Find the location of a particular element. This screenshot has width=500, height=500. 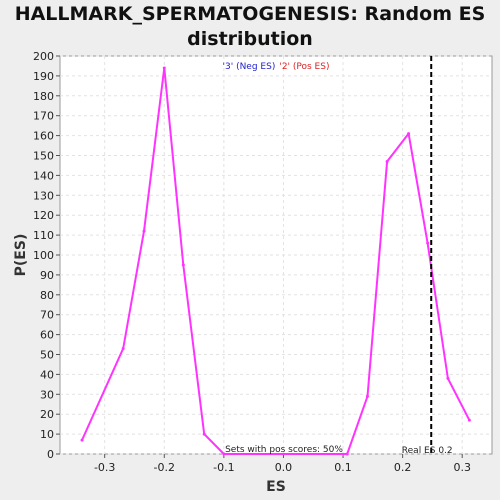

y-tick-label: 180 is located at coordinates (43, 96).